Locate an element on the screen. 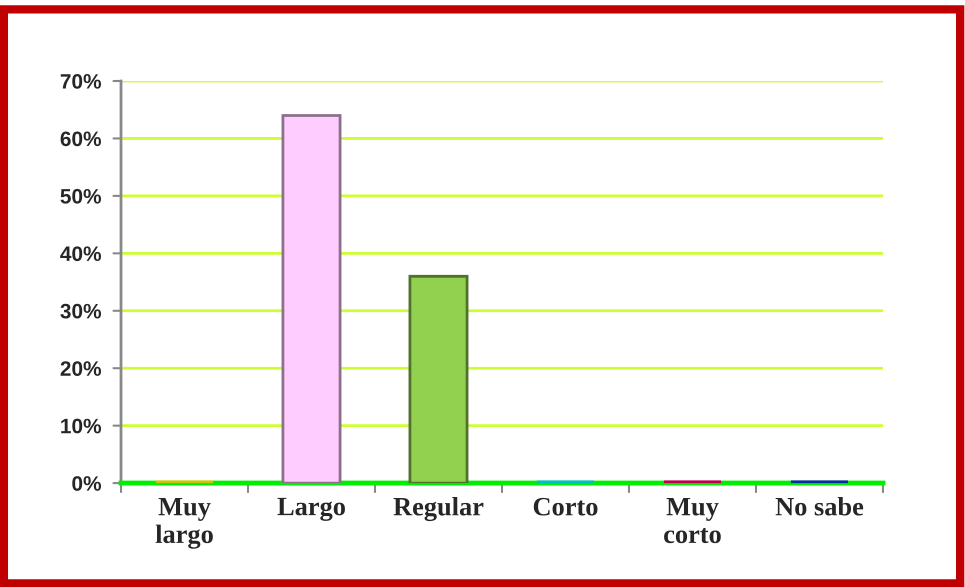 This screenshot has height=587, width=965. x-tick-label: Muy largo is located at coordinates (184, 523).